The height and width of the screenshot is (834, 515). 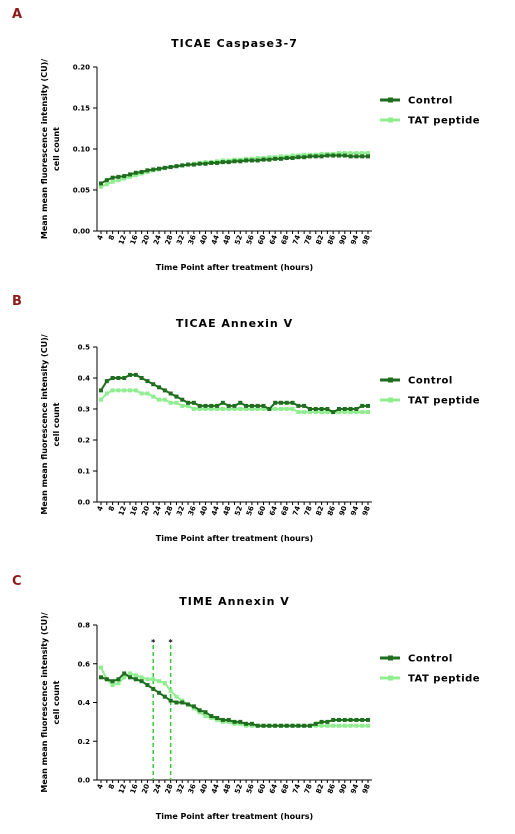 What do you see at coordinates (285, 240) in the screenshot?
I see `x-tick-label: 68` at bounding box center [285, 240].